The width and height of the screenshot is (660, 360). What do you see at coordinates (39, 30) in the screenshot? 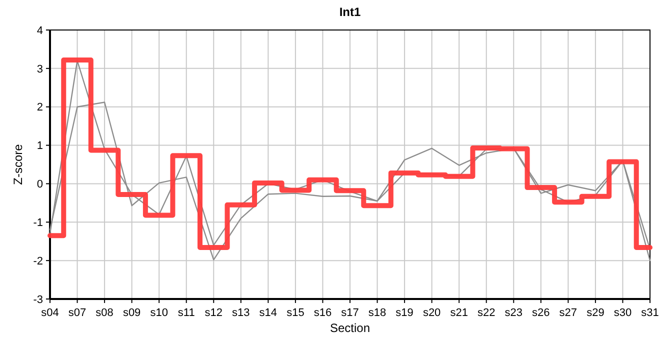
I see `y-tick-label: 4` at bounding box center [39, 30].